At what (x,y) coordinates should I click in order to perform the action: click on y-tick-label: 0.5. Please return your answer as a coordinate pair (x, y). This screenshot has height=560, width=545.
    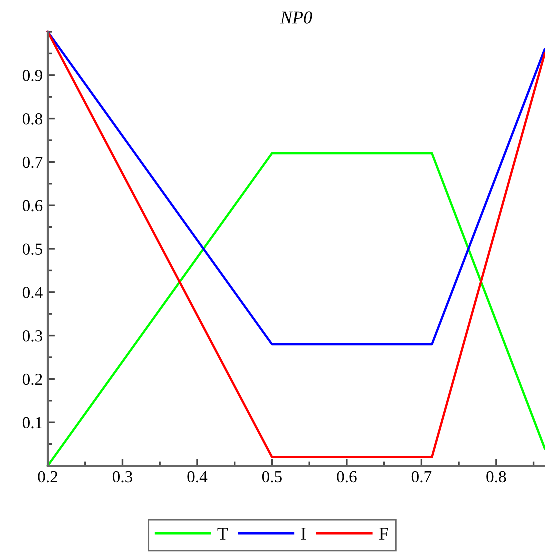
    Looking at the image, I should click on (32, 250).